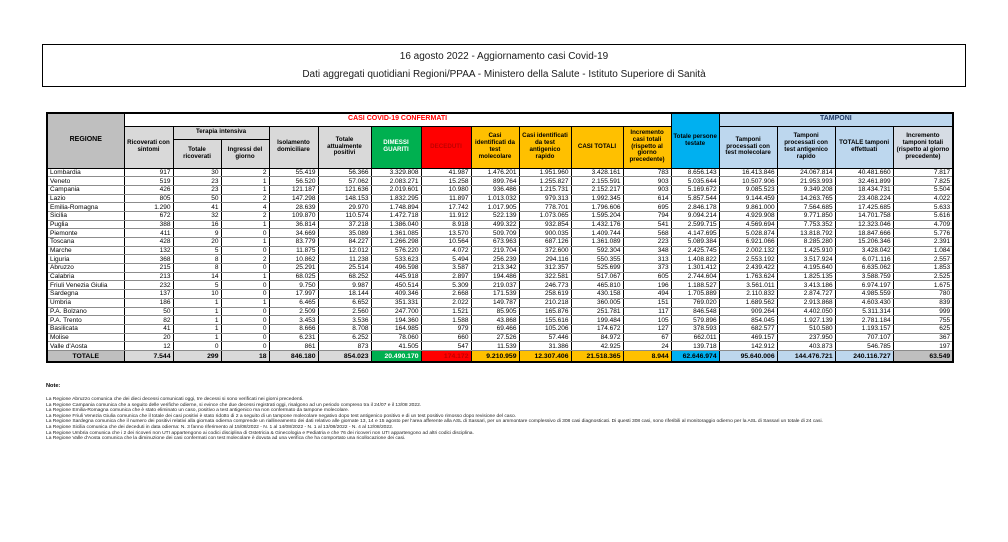  I want to click on cell-dimessi-guariti: 409.346, so click(396, 294).